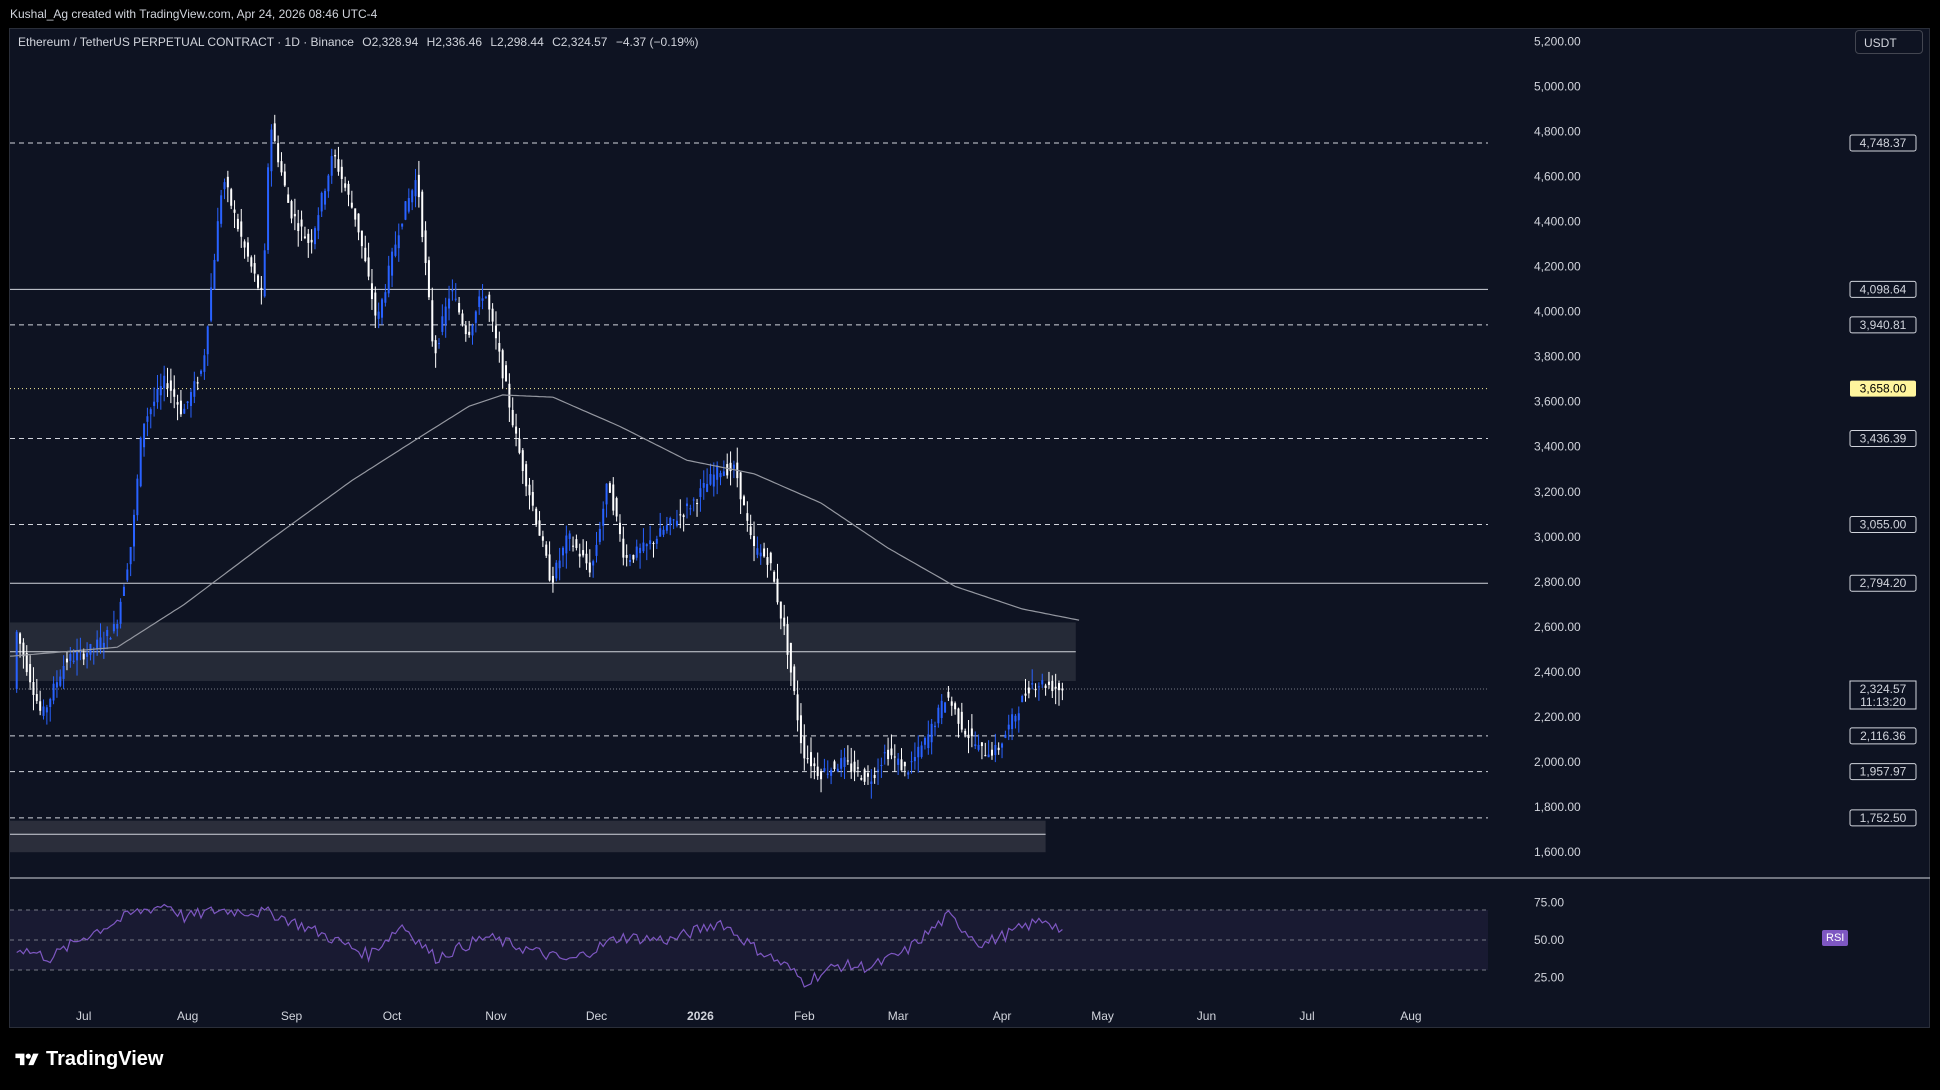 This screenshot has height=1090, width=1940. Describe the element at coordinates (1206, 1016) in the screenshot. I see `time-axis-label: Jun` at that location.